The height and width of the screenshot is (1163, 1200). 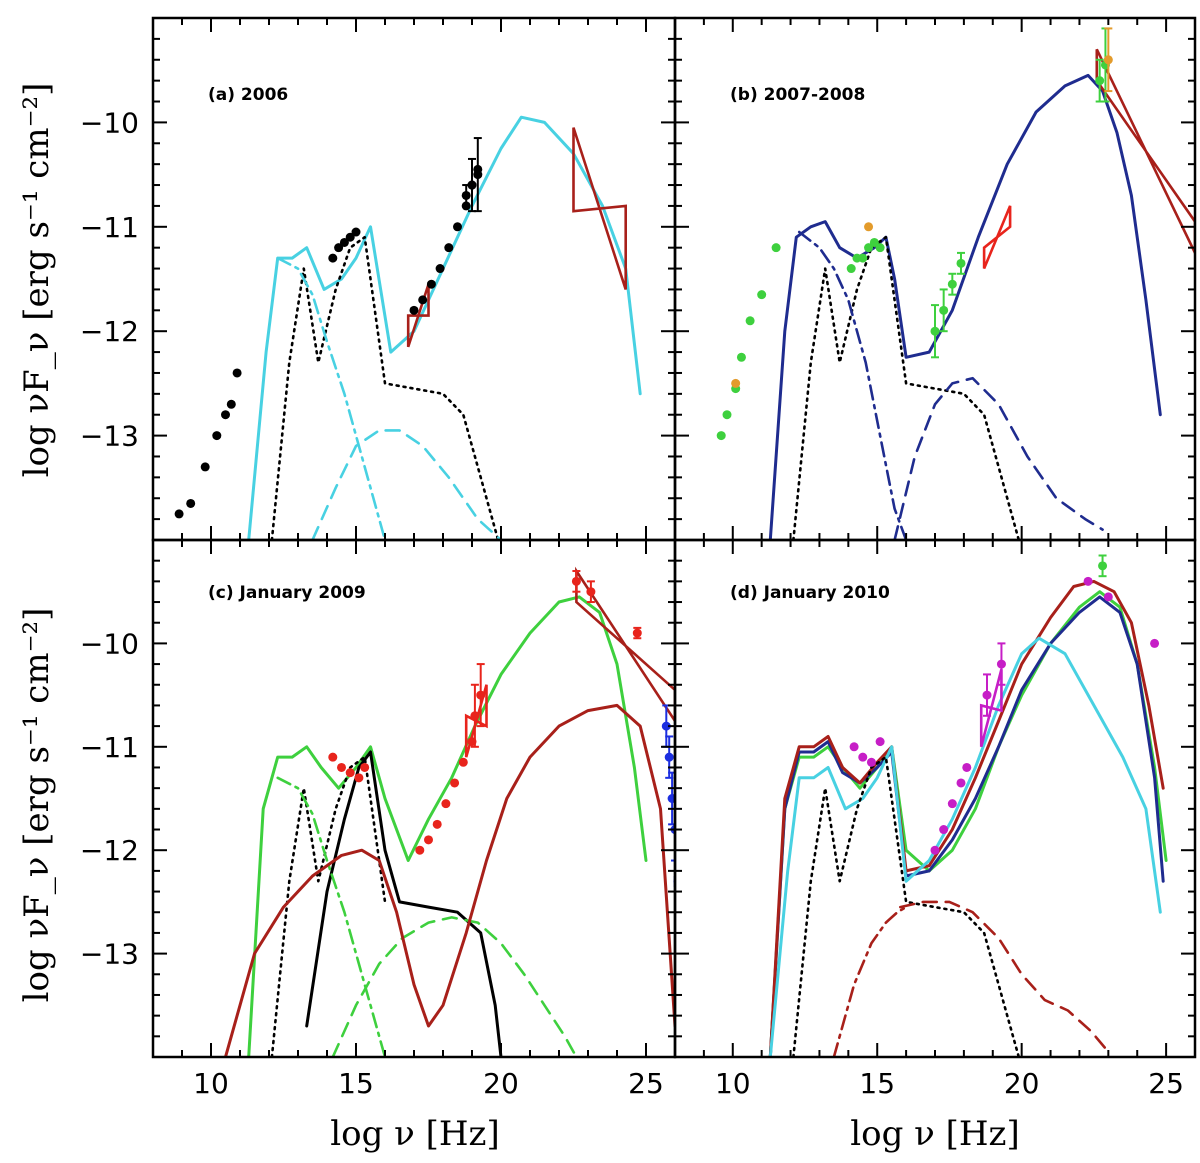 What do you see at coordinates (797, 95) in the screenshot?
I see `panel-2-label: (b) 2007-2008` at bounding box center [797, 95].